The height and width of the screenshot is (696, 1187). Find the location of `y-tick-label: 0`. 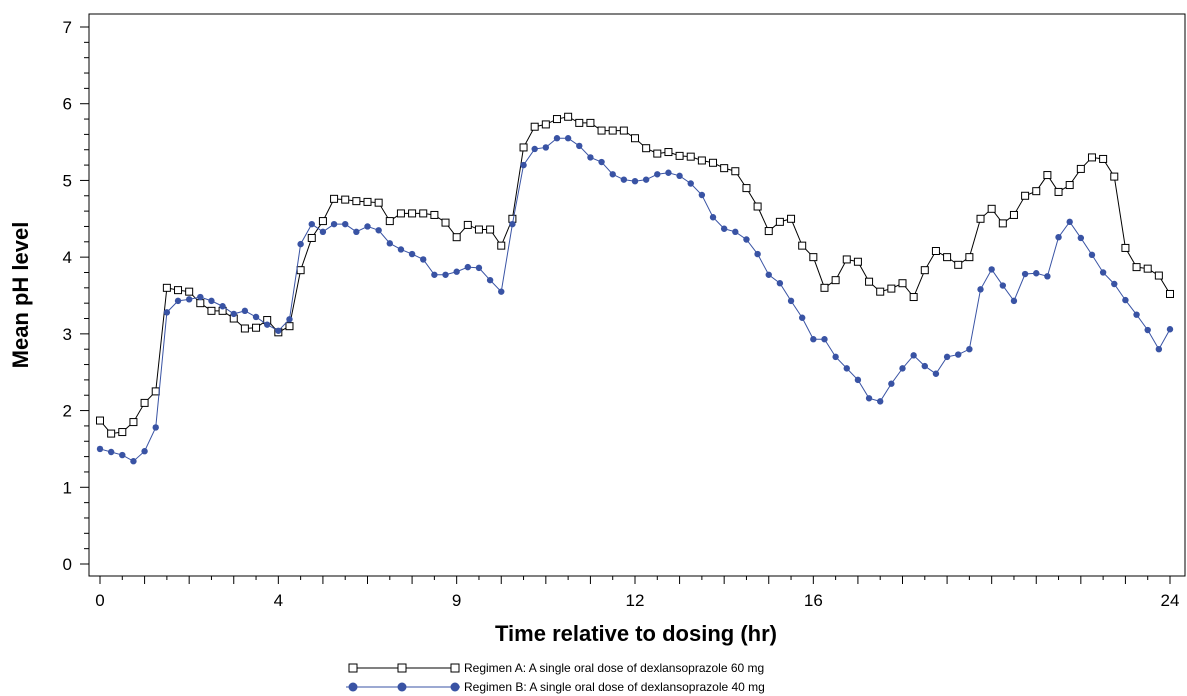

y-tick-label: 0 is located at coordinates (67, 564).